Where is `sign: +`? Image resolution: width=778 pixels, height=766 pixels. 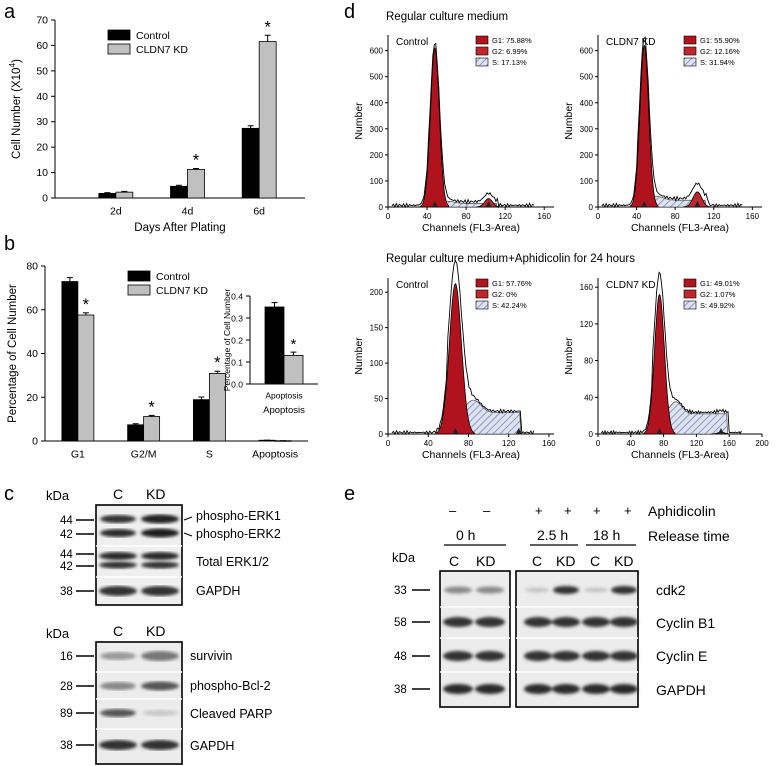
sign: + is located at coordinates (568, 510).